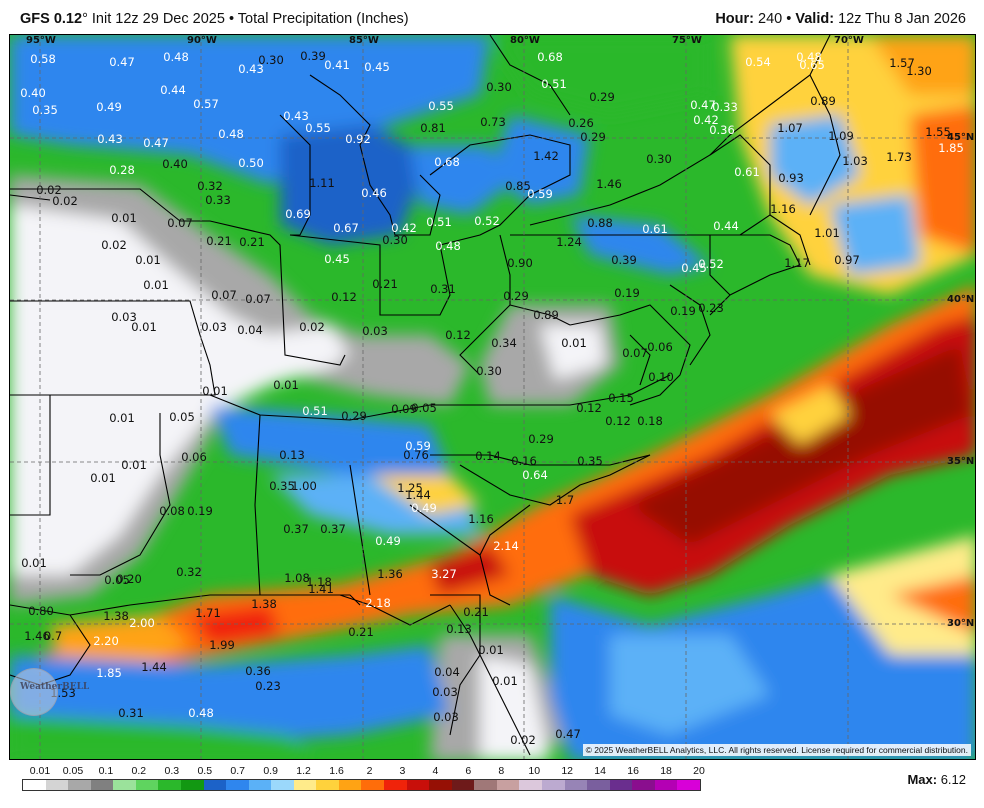  I want to click on precip-value-label: 0.26, so click(581, 123).